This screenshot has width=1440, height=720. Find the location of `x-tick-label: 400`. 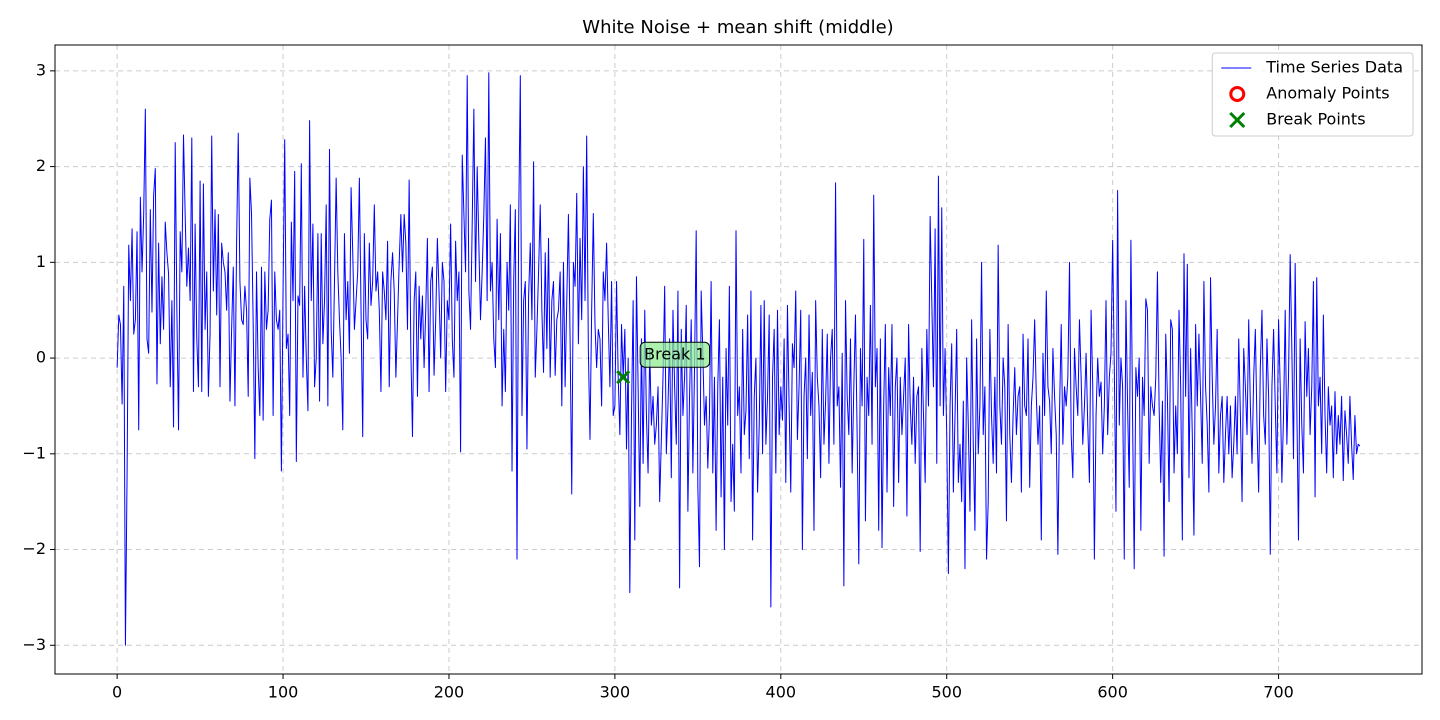

x-tick-label: 400 is located at coordinates (781, 692).